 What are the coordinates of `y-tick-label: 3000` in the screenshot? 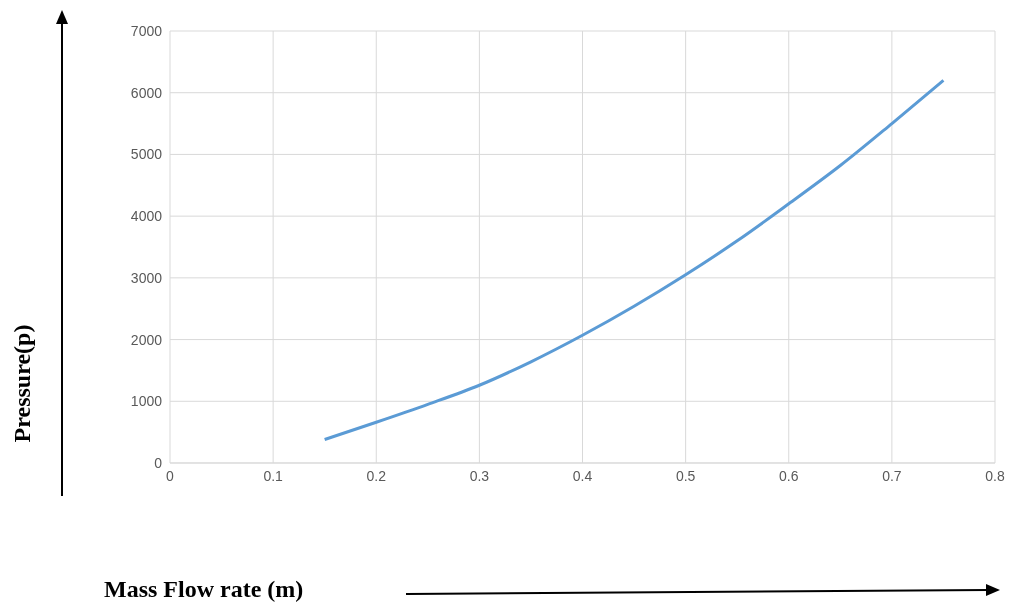 It's located at (146, 277).